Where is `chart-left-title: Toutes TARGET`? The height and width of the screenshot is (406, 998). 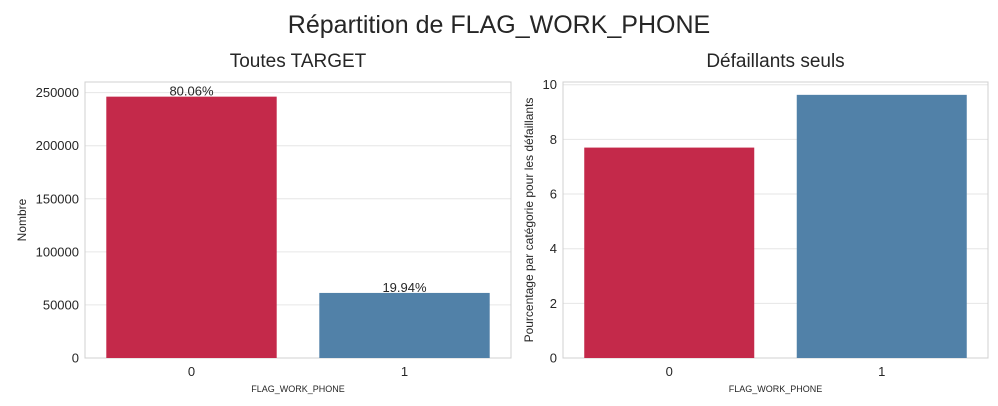 chart-left-title: Toutes TARGET is located at coordinates (298, 61).